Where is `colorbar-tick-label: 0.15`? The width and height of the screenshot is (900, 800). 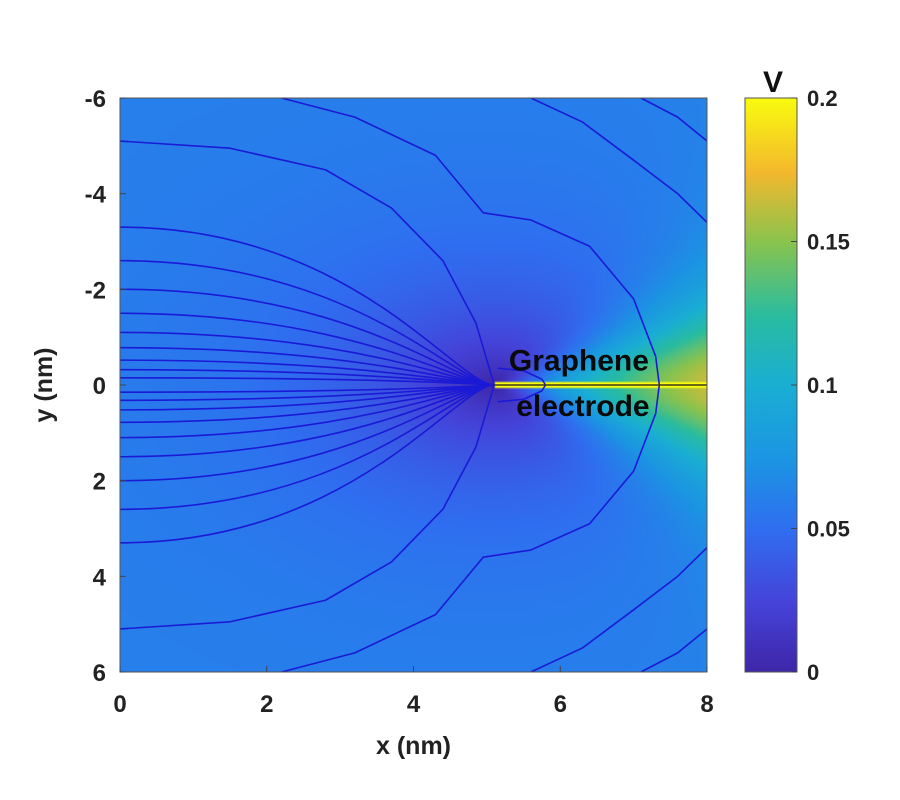
colorbar-tick-label: 0.15 is located at coordinates (828, 242).